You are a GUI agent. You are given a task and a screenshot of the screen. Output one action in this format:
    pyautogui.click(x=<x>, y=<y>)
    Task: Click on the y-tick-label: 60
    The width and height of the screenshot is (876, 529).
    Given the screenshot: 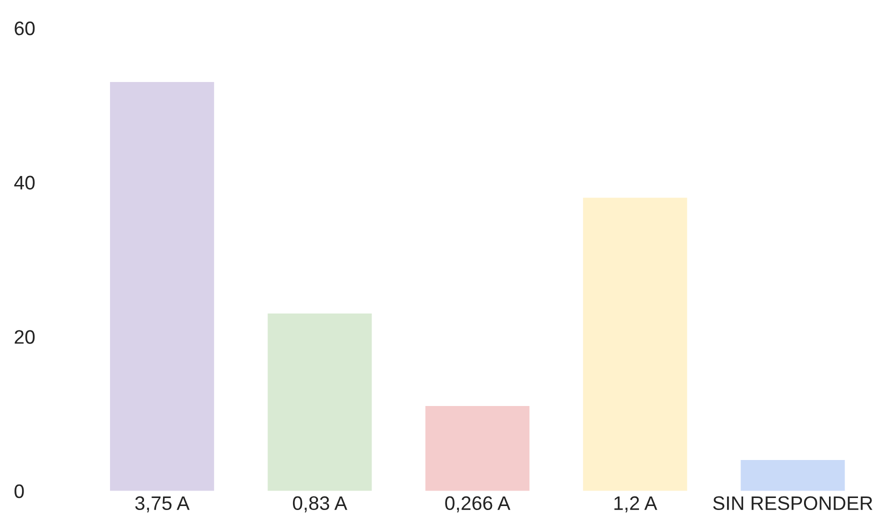 What is the action you would take?
    pyautogui.click(x=24, y=29)
    